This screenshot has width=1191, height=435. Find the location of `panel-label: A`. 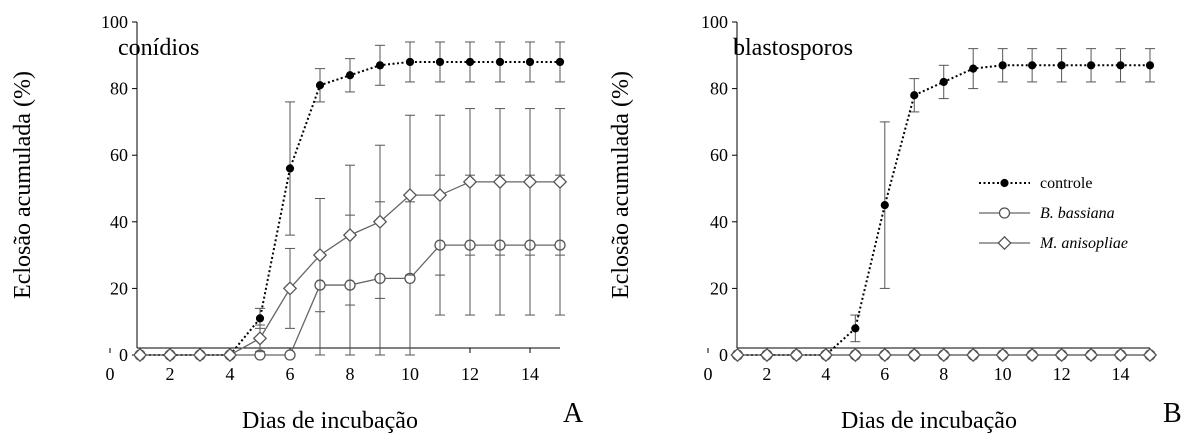

panel-label: A is located at coordinates (573, 413).